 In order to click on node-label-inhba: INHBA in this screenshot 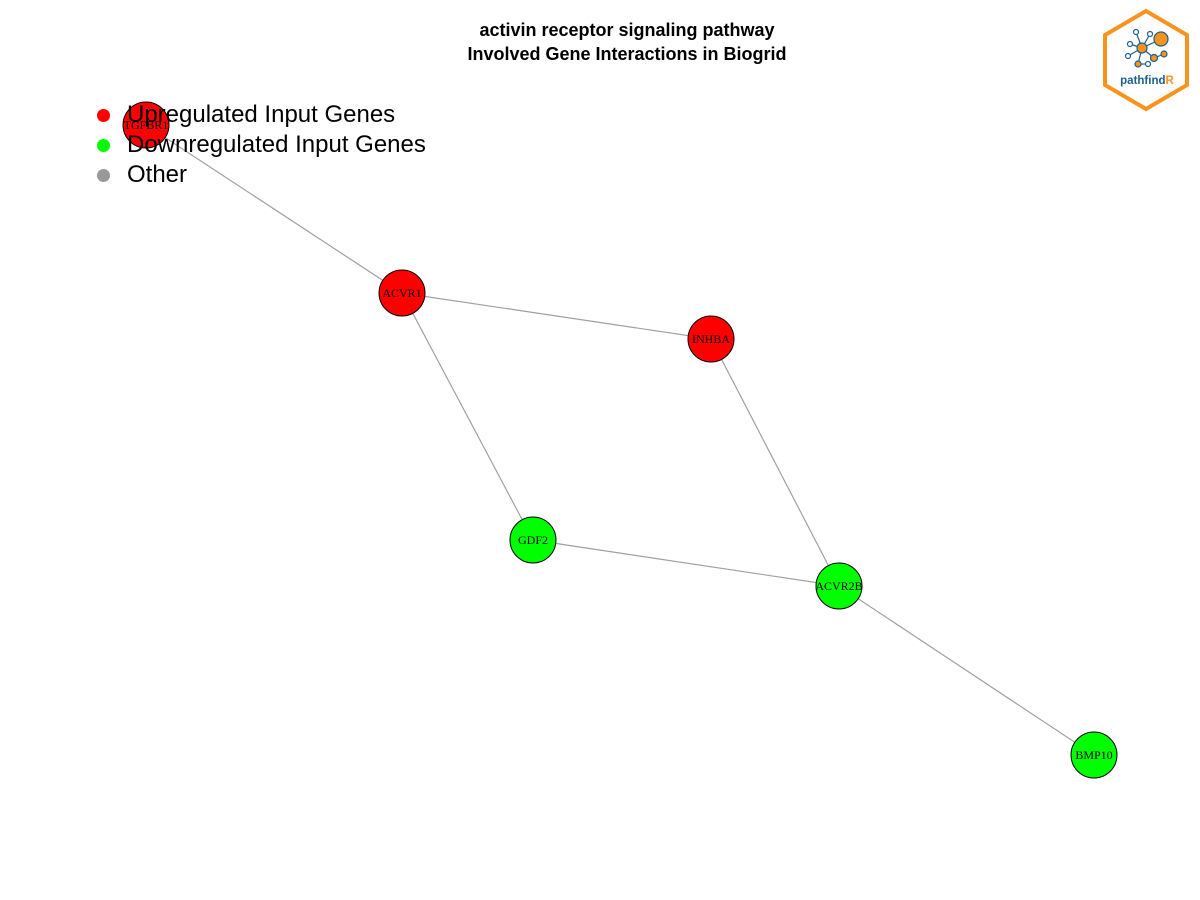, I will do `click(711, 339)`.